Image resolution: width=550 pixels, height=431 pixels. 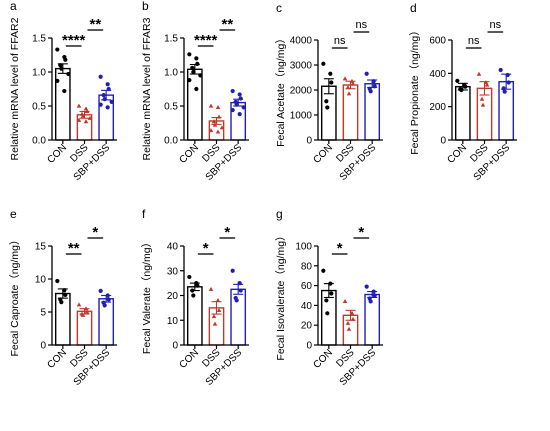 I want to click on y-tick-label: 1000, so click(x=301, y=116).